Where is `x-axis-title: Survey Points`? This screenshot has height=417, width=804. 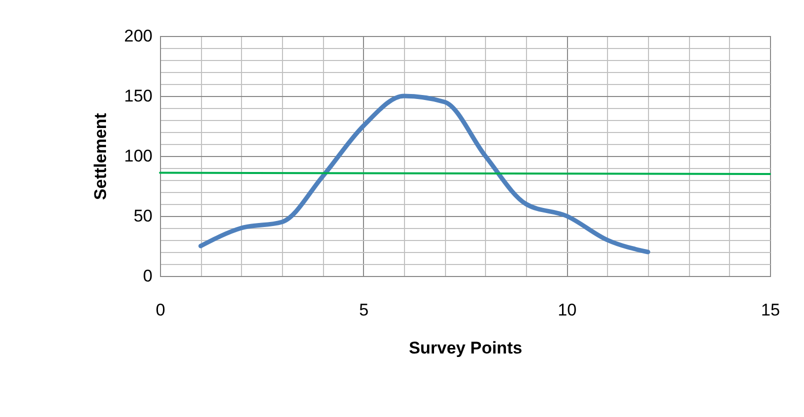
x-axis-title: Survey Points is located at coordinates (465, 348).